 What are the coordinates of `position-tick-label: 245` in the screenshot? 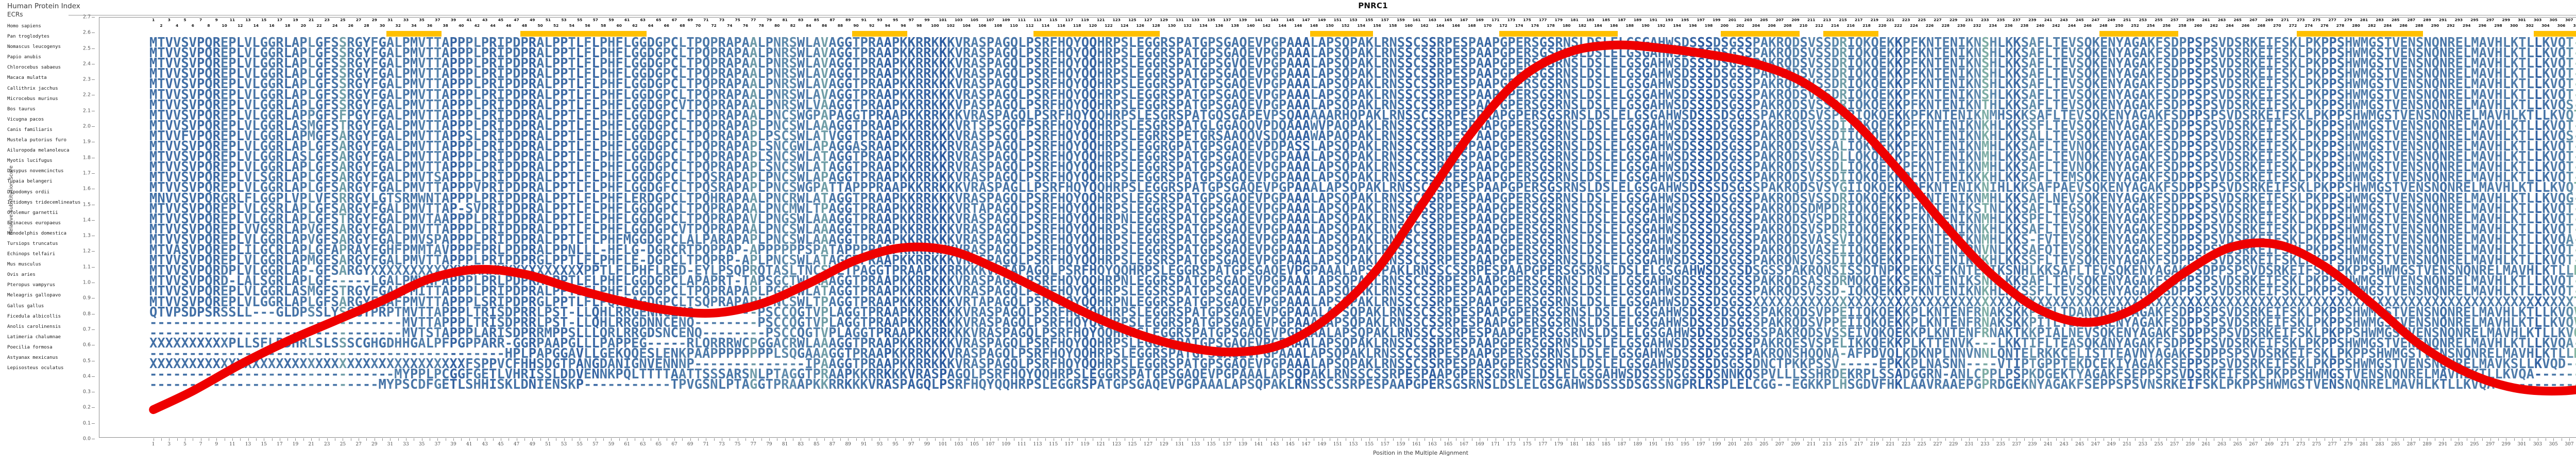 It's located at (2079, 20).